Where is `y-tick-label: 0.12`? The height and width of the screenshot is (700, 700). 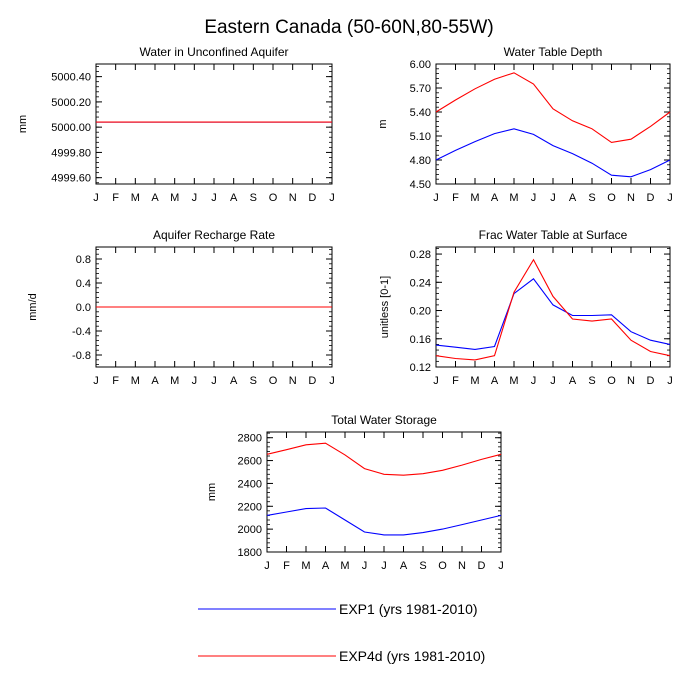 y-tick-label: 0.12 is located at coordinates (420, 368).